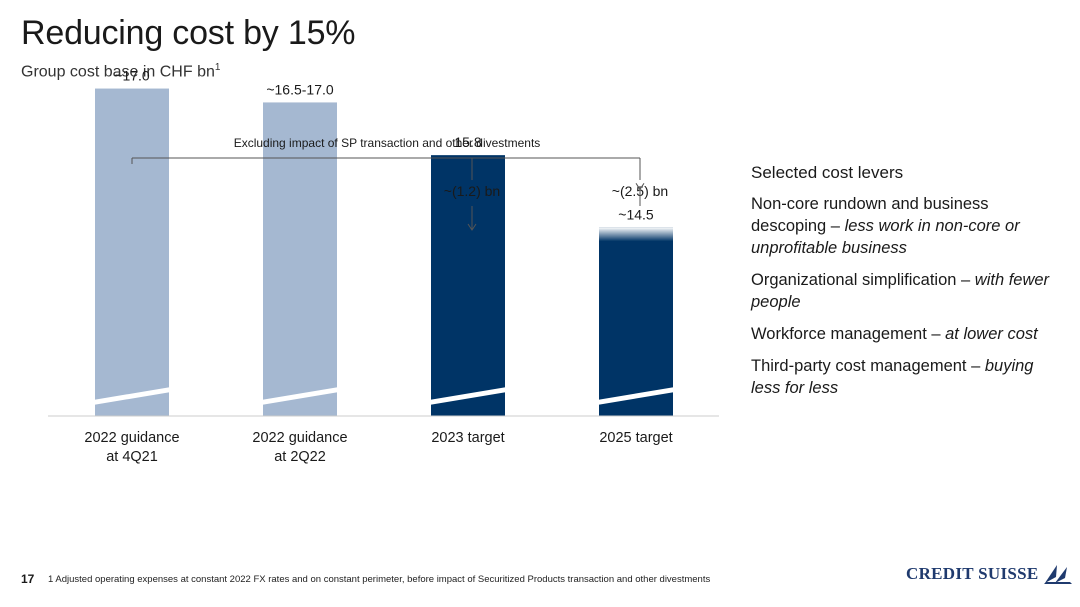  What do you see at coordinates (868, 366) in the screenshot?
I see `lever-text: Third-party cost management –` at bounding box center [868, 366].